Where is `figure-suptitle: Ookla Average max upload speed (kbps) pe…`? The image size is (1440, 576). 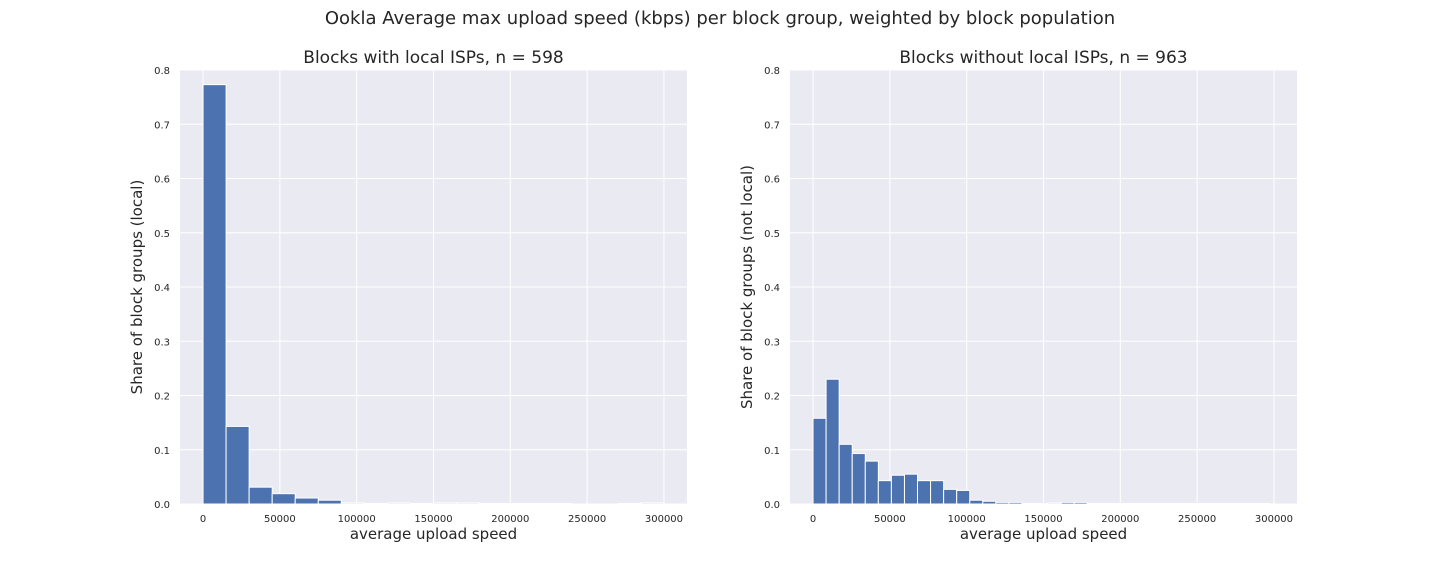 figure-suptitle: Ookla Average max upload speed (kbps) pe… is located at coordinates (720, 18).